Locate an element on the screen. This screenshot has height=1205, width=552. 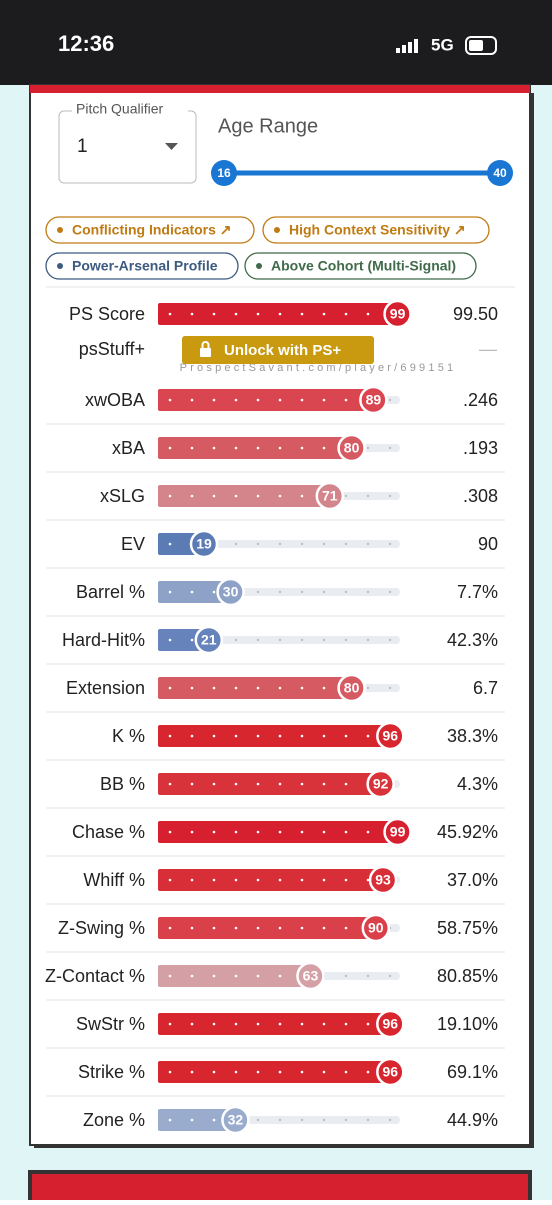
metric-value: 45.92% is located at coordinates (467, 832).